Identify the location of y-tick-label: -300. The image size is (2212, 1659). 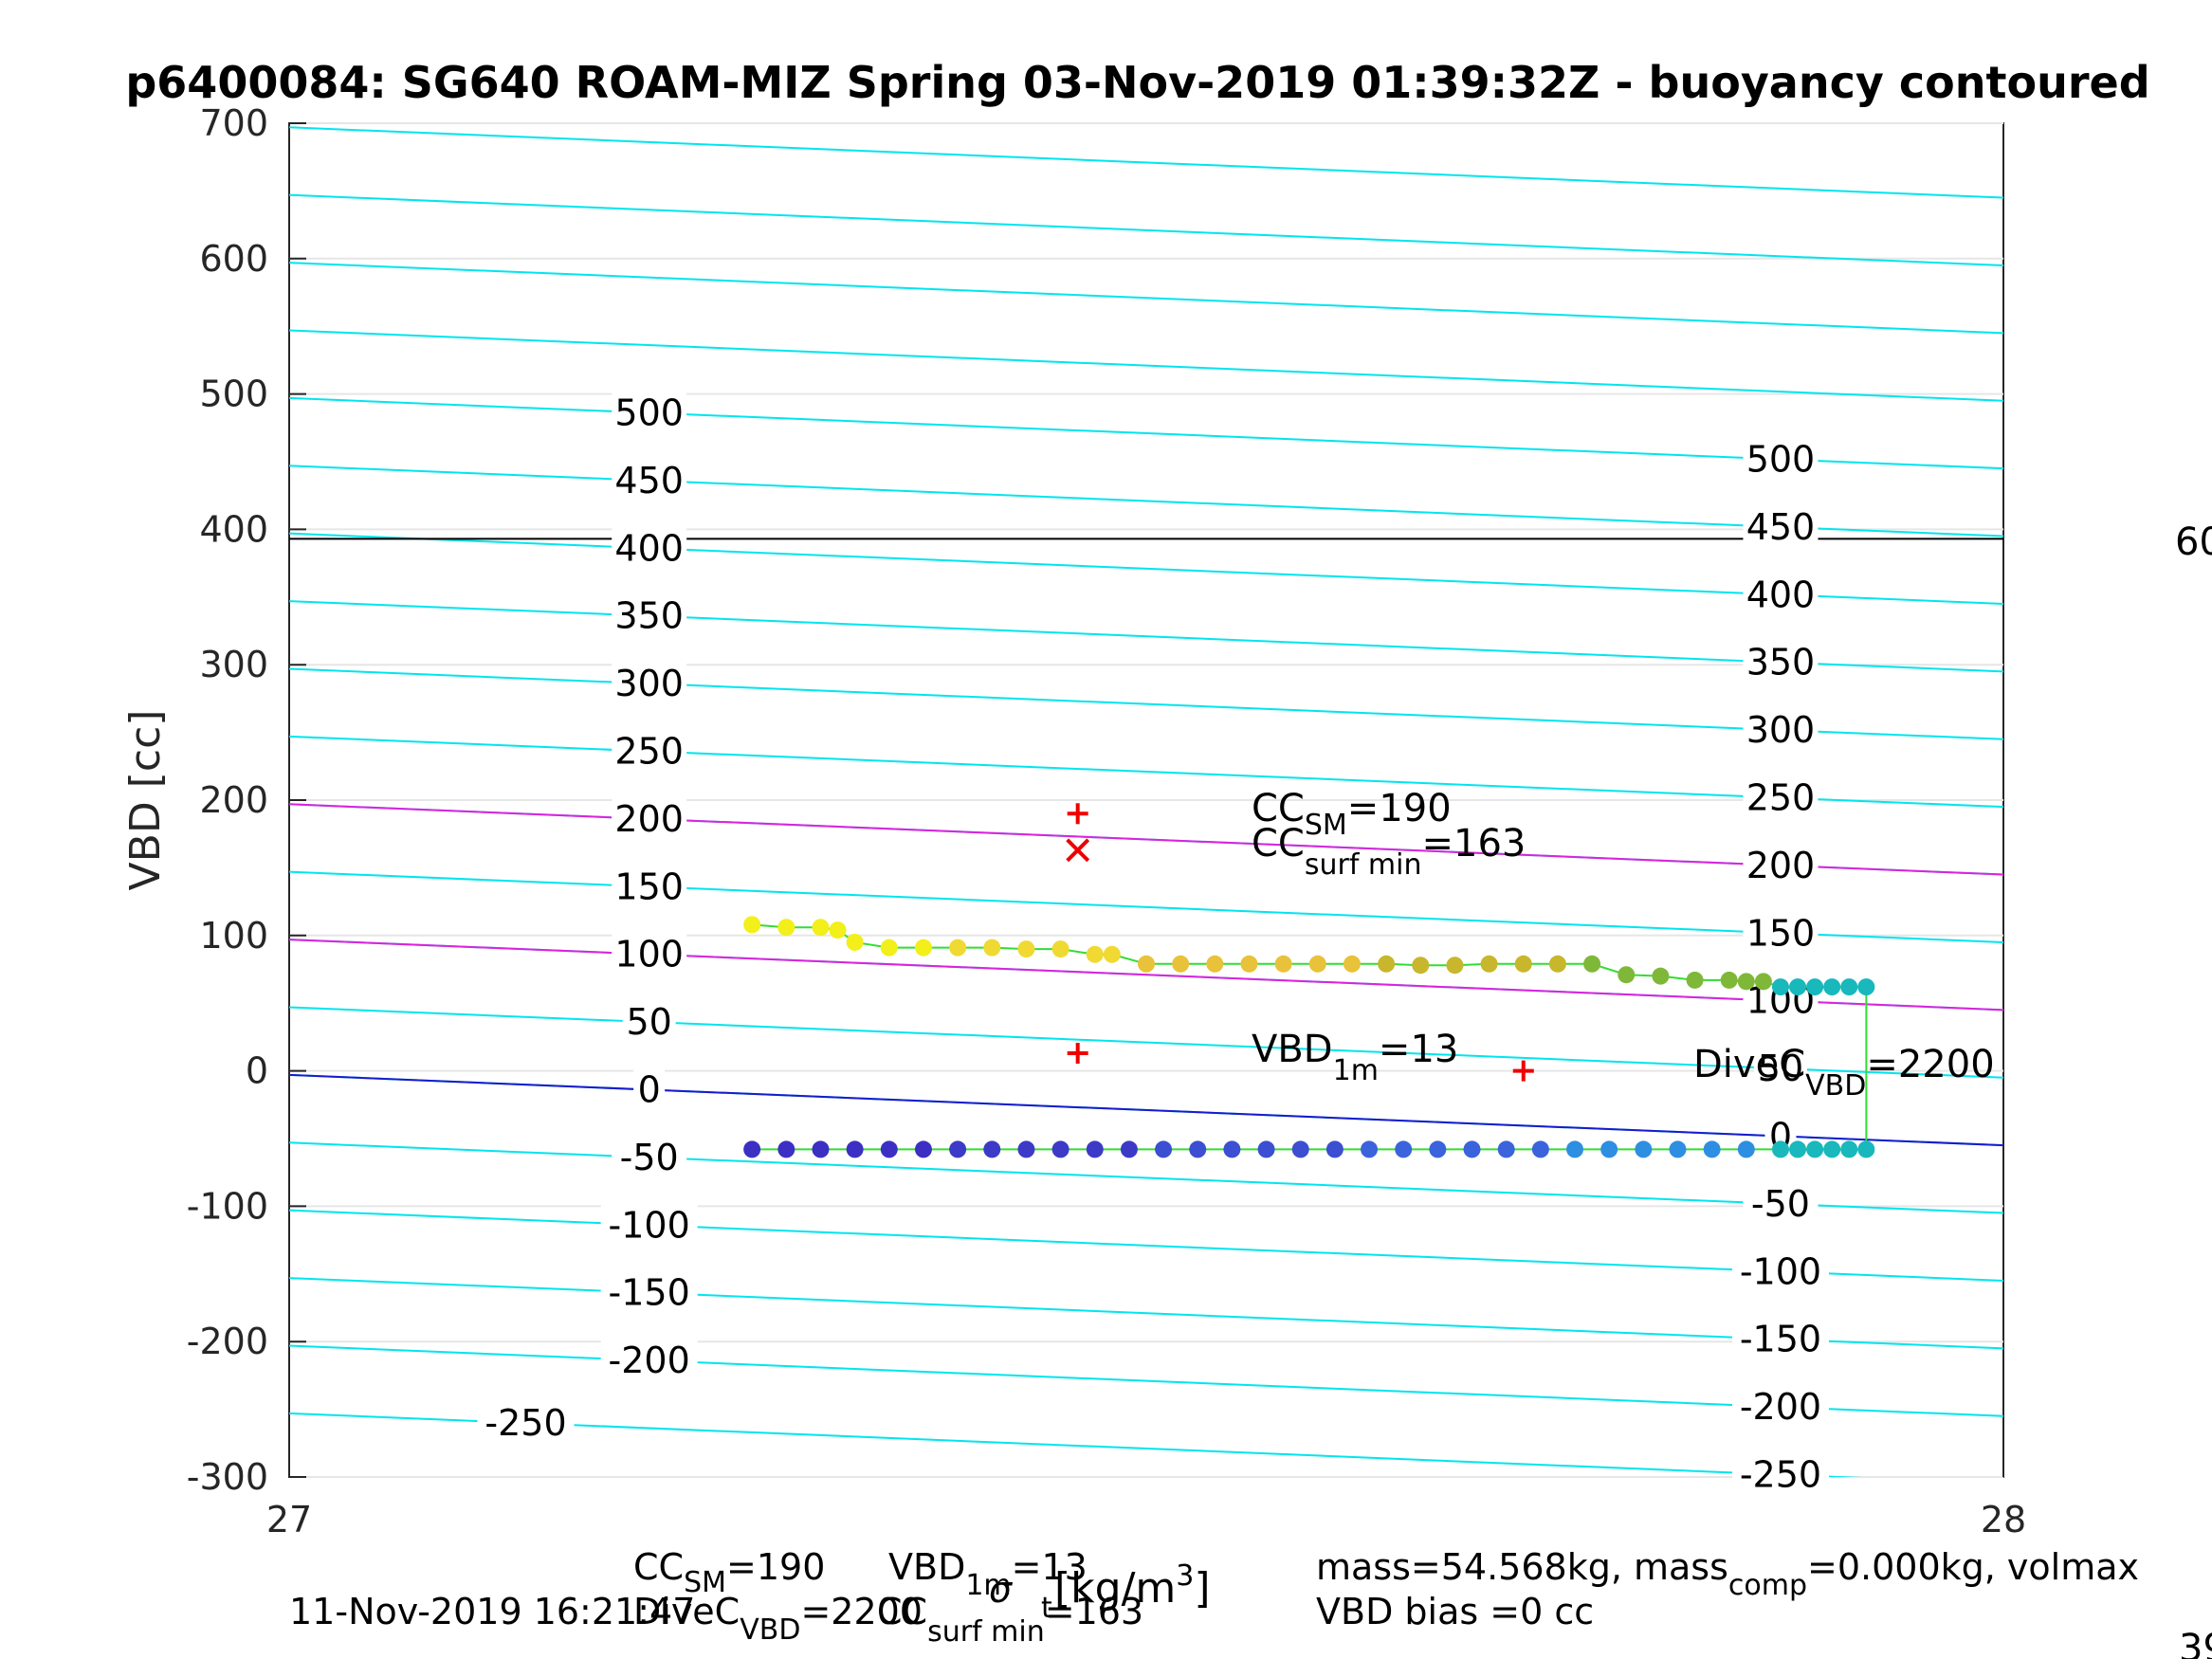
(227, 1477).